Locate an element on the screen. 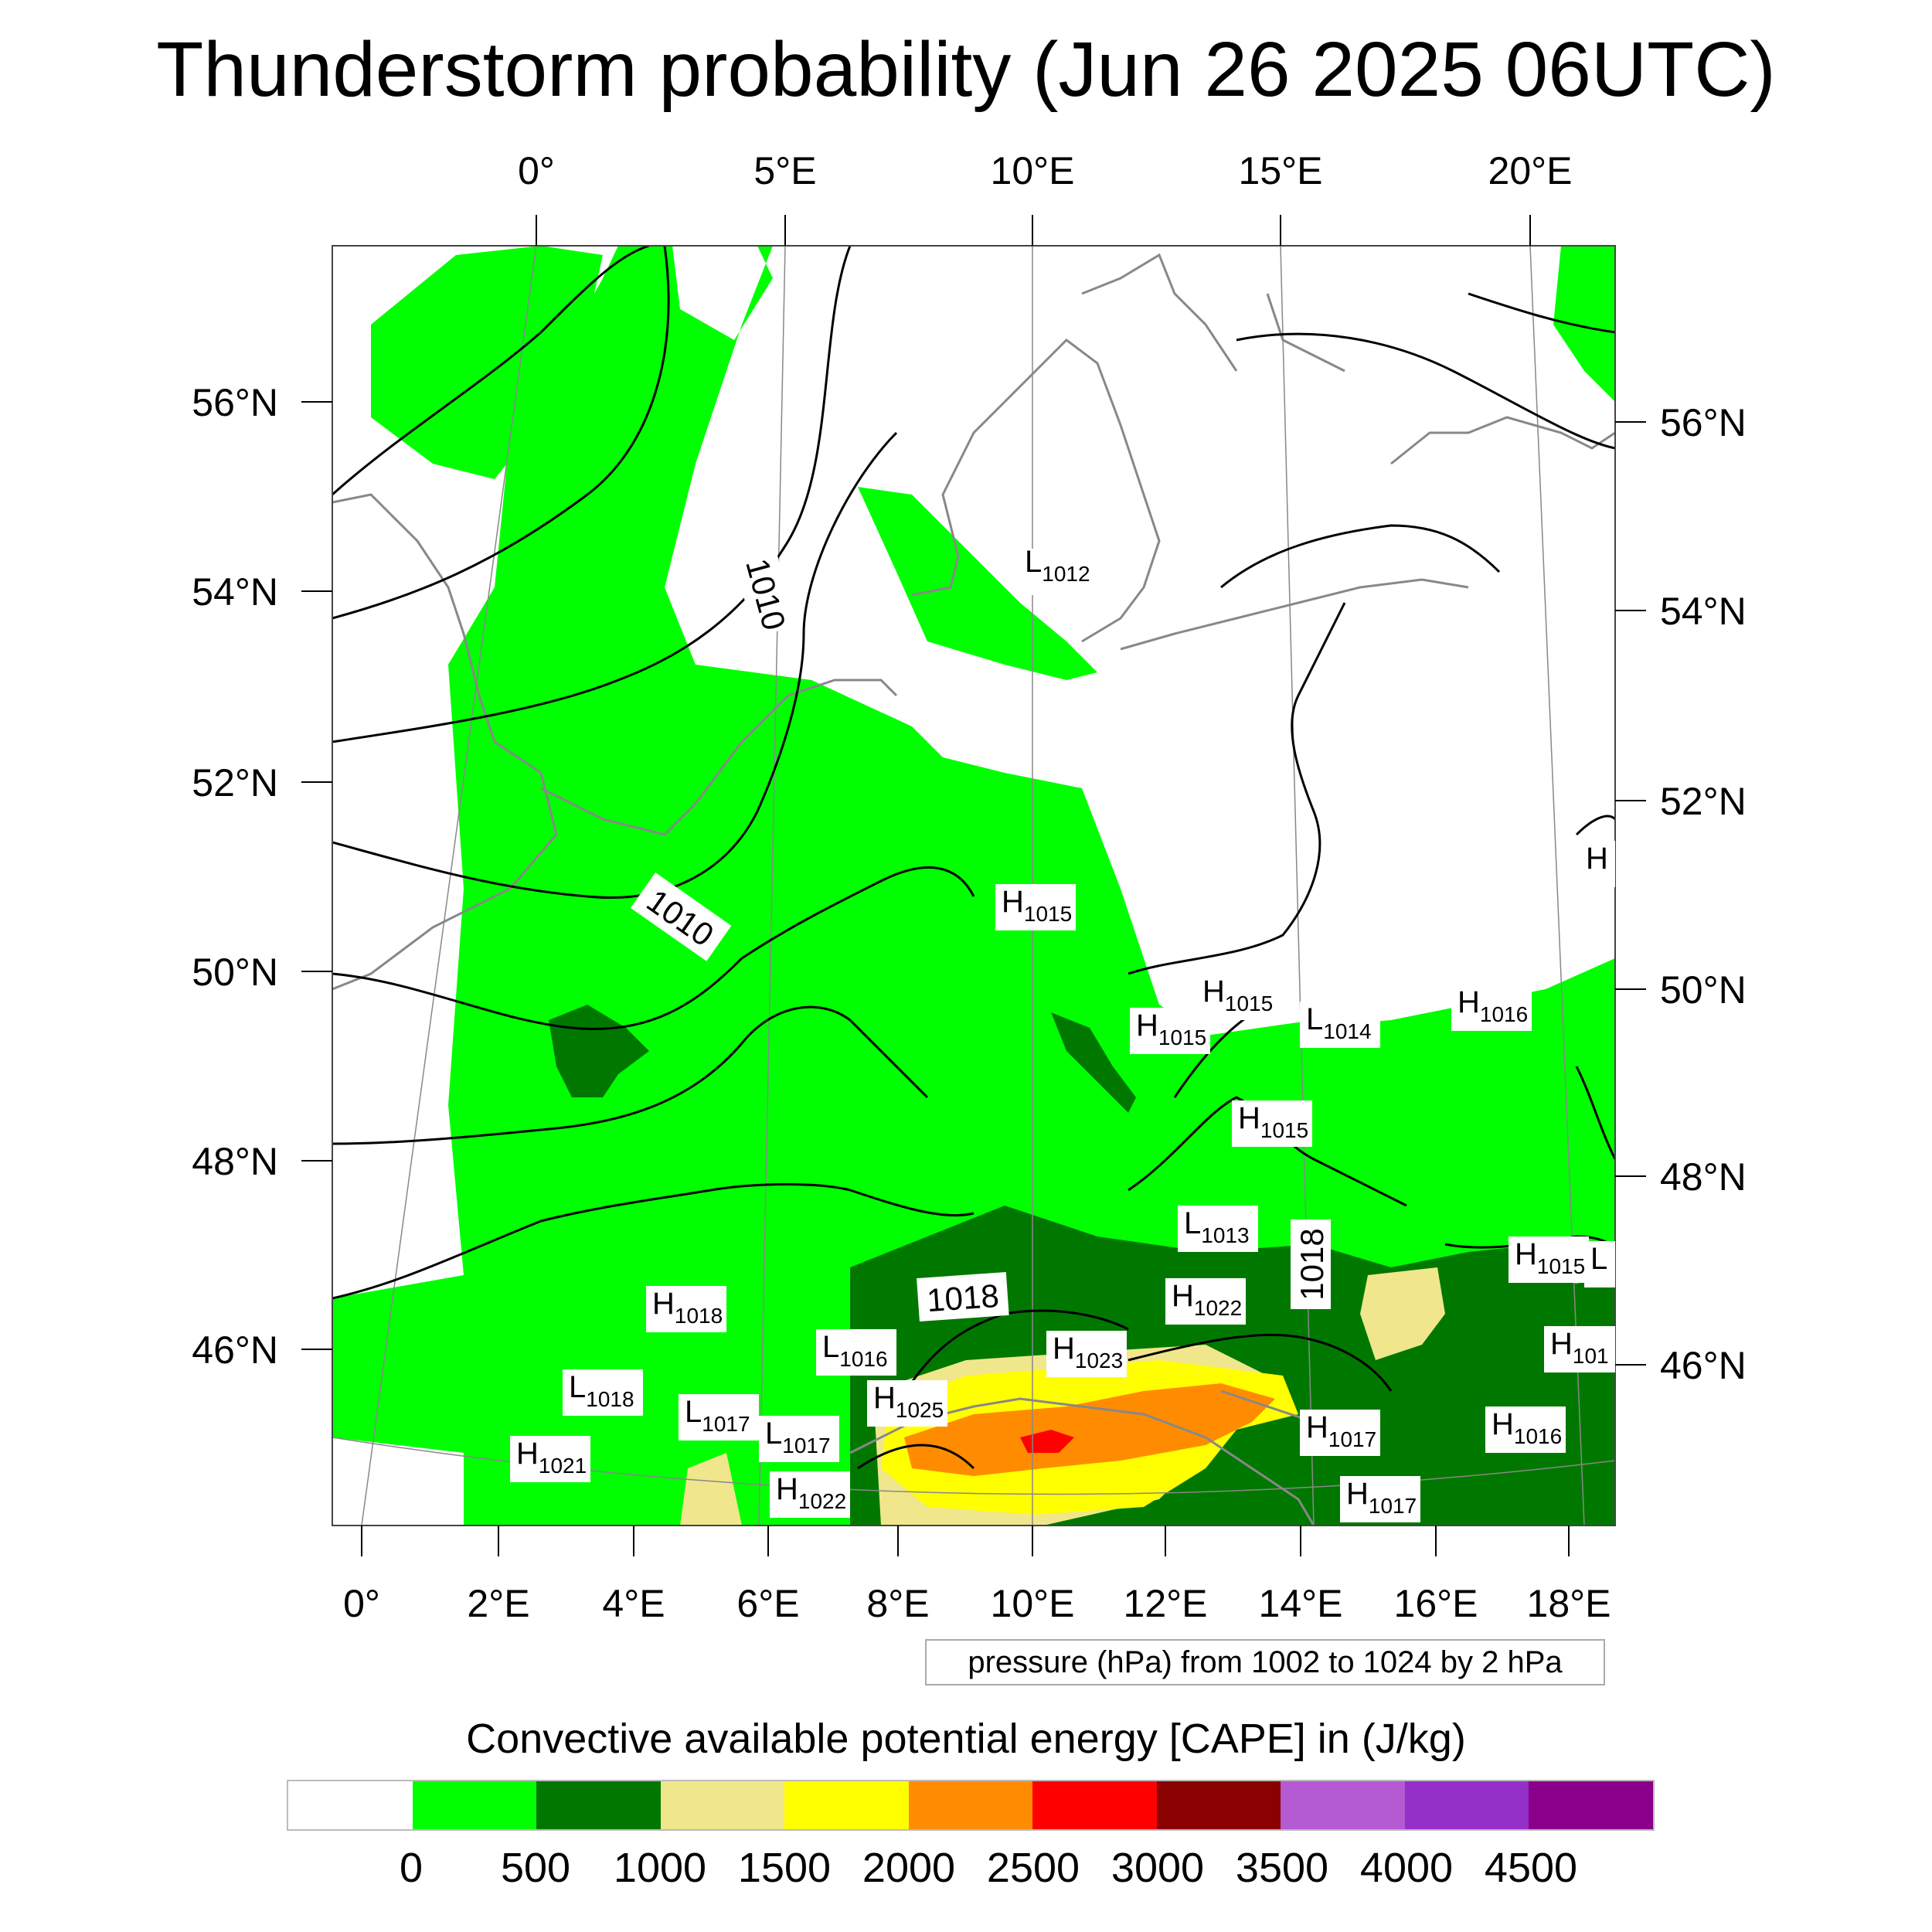  colorbar-tick-label: 4000 is located at coordinates (1406, 1868).